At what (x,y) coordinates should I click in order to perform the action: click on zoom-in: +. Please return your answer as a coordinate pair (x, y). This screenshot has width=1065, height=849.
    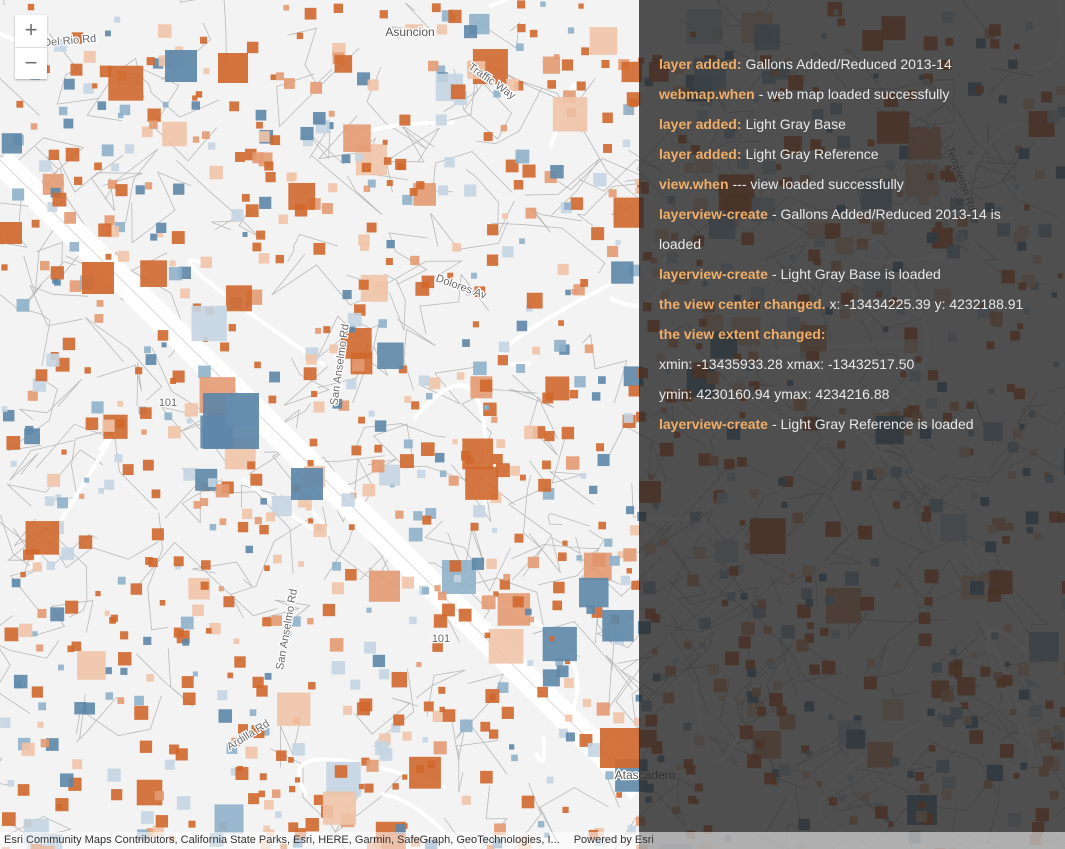
    Looking at the image, I should click on (31, 31).